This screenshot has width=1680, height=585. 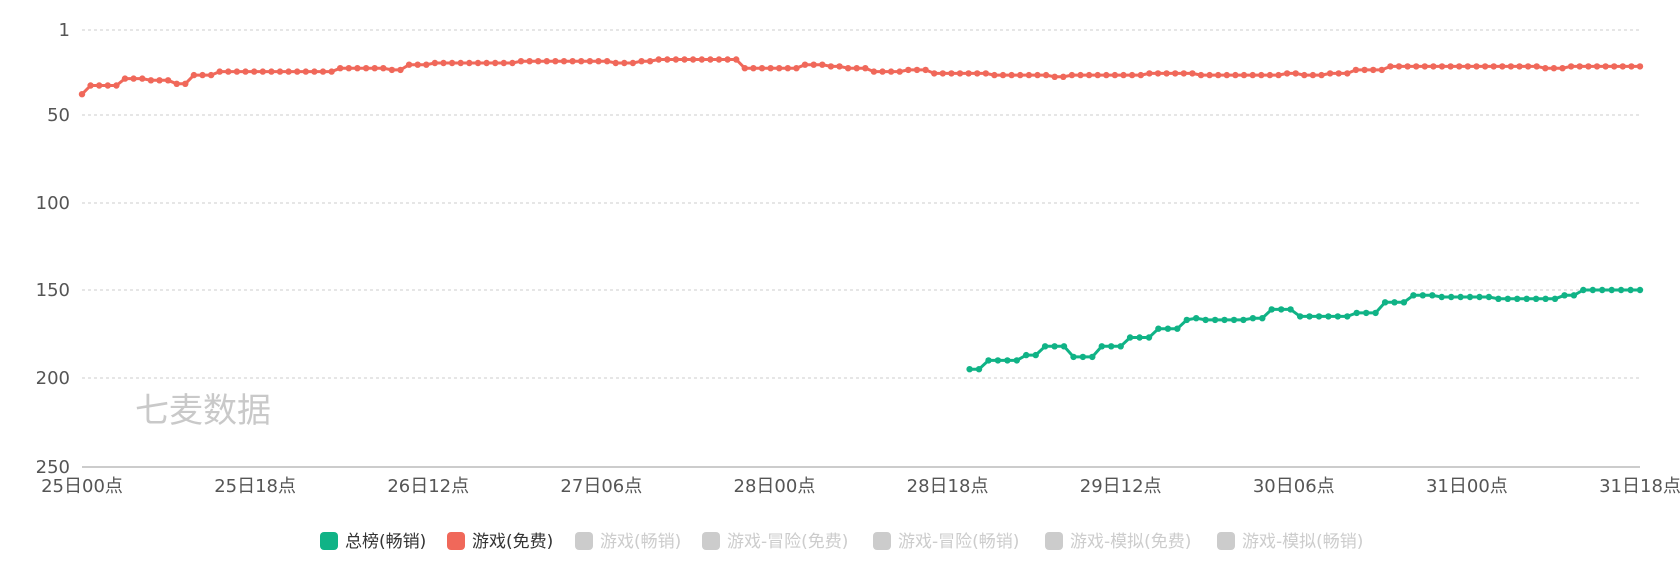 I want to click on legend-label: 游戏-冒险(畅销), so click(x=958, y=542).